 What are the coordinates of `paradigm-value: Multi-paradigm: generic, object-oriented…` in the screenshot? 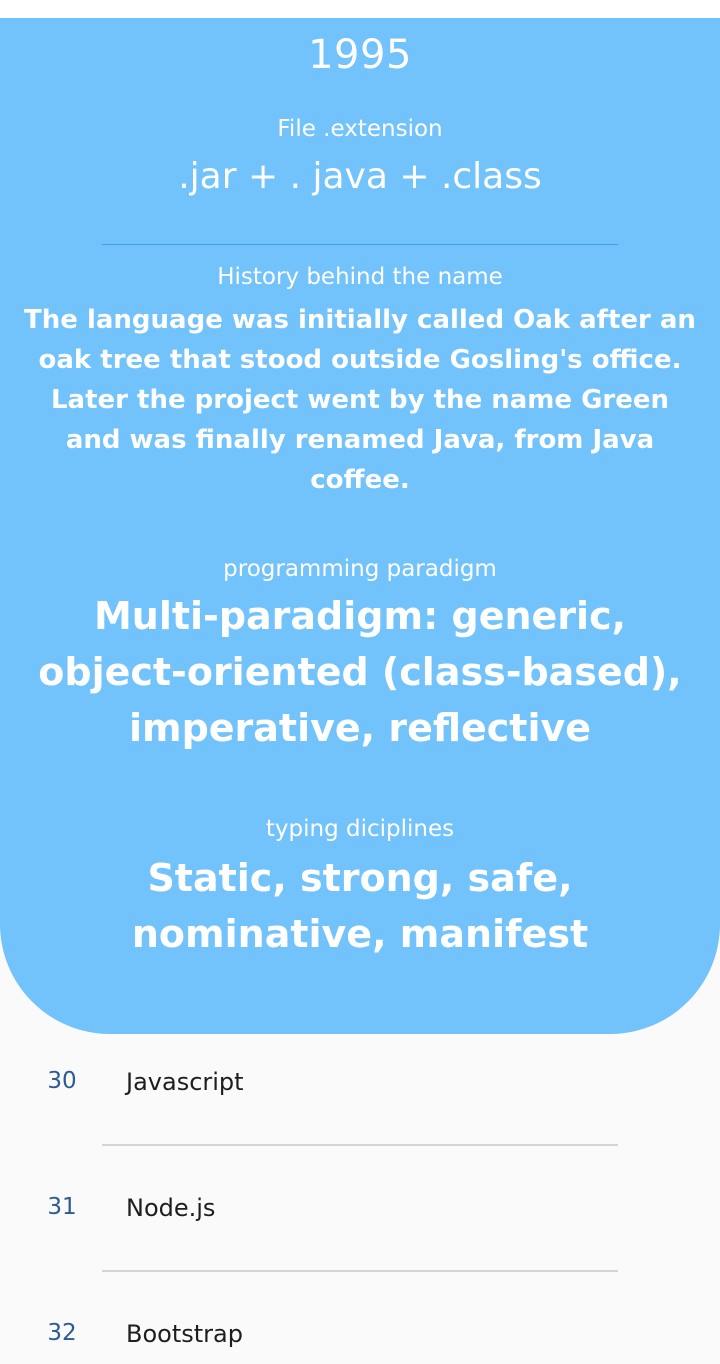 It's located at (360, 672).